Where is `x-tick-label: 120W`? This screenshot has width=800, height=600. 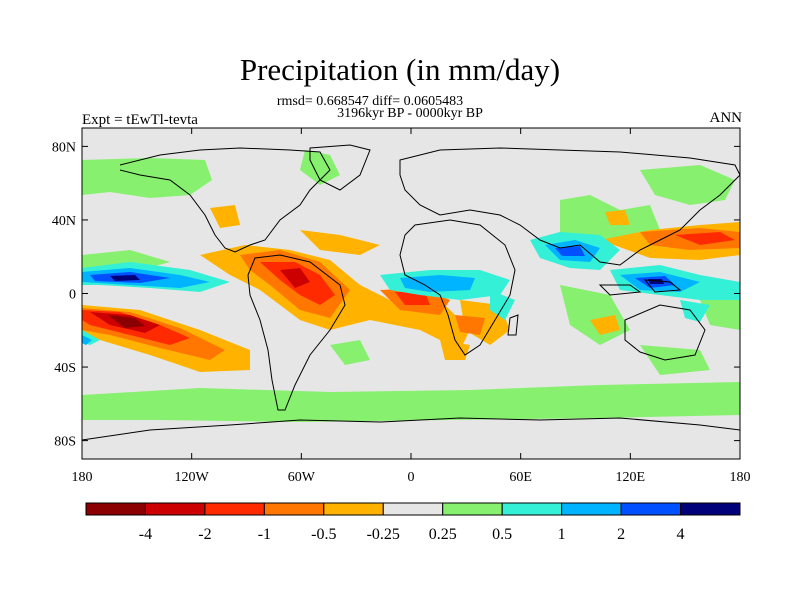
x-tick-label: 120W is located at coordinates (192, 477).